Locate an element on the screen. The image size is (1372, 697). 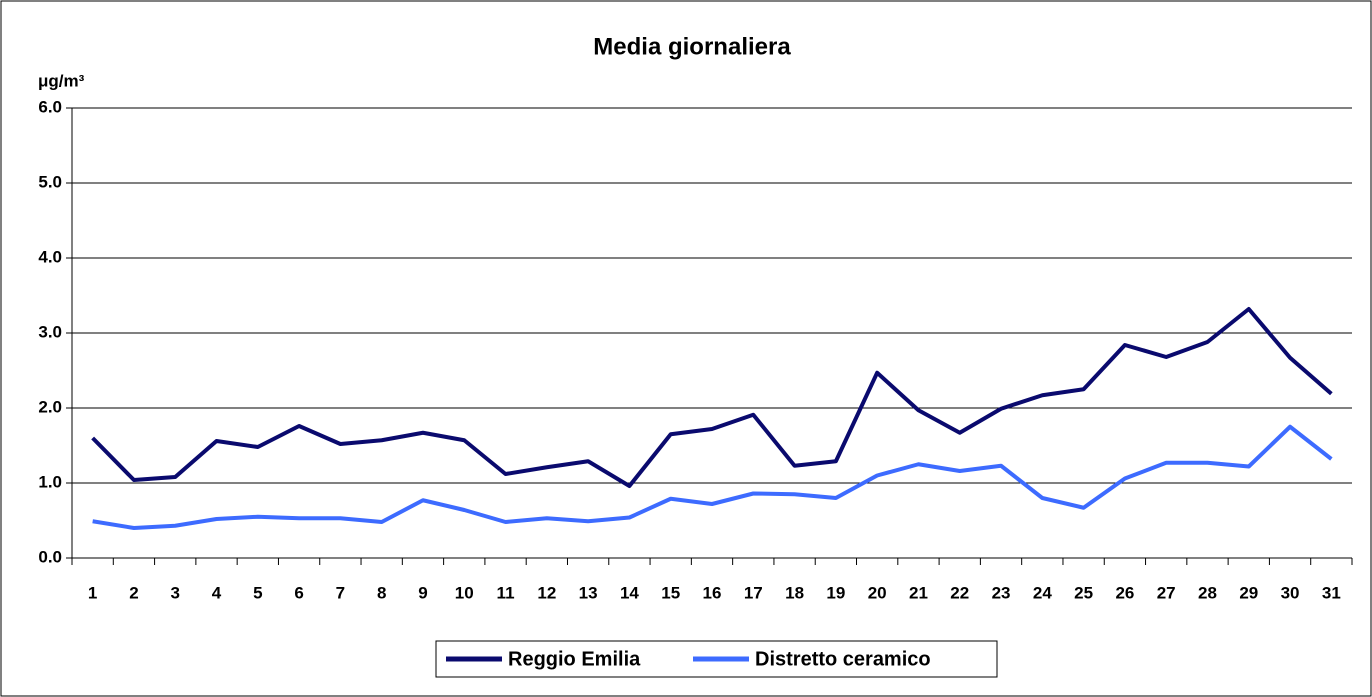
x-tick-label: 7 is located at coordinates (340, 592).